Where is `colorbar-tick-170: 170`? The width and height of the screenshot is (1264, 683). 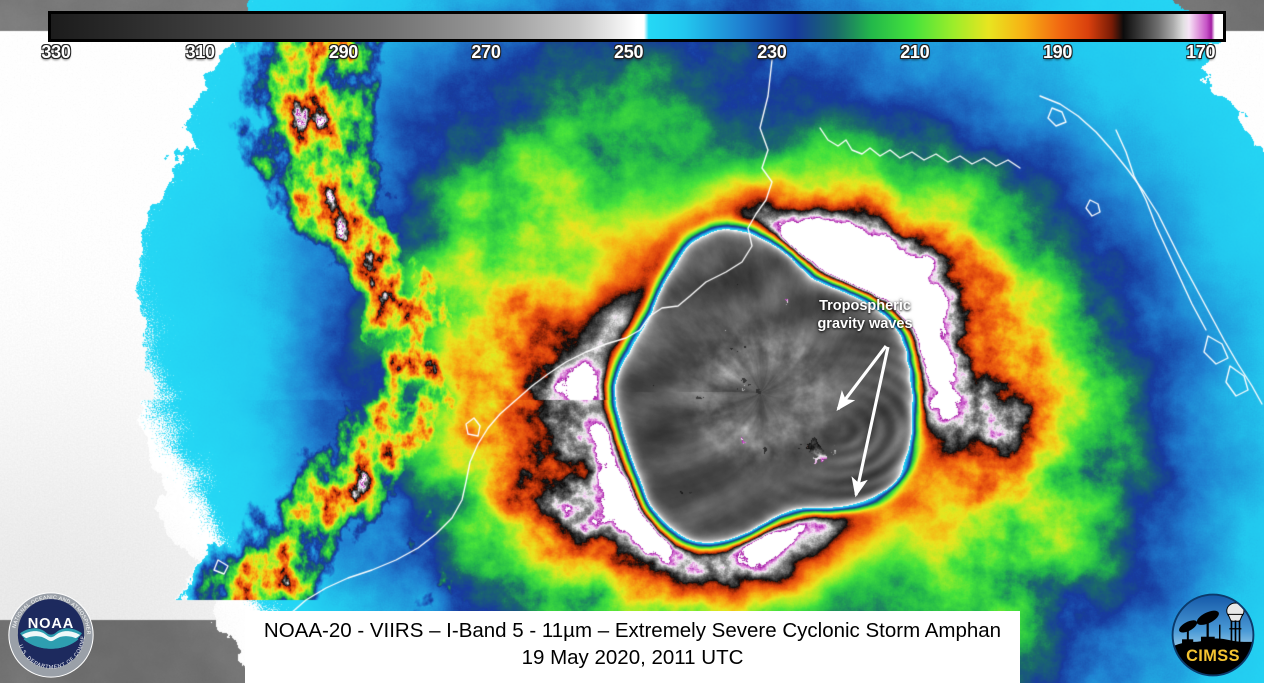
colorbar-tick-170: 170 is located at coordinates (1201, 52).